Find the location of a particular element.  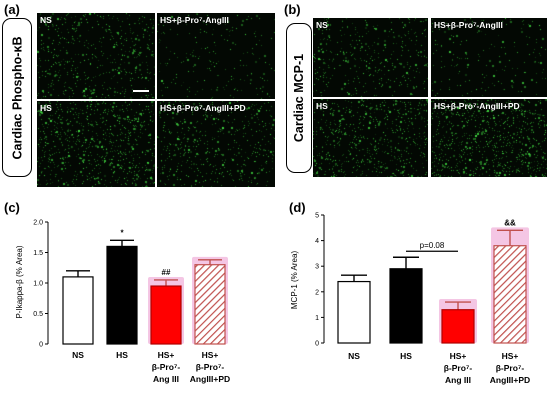

micrograph-a-treated-pd: HS+β-Pro⁷-AngIII+PD is located at coordinates (216, 144).